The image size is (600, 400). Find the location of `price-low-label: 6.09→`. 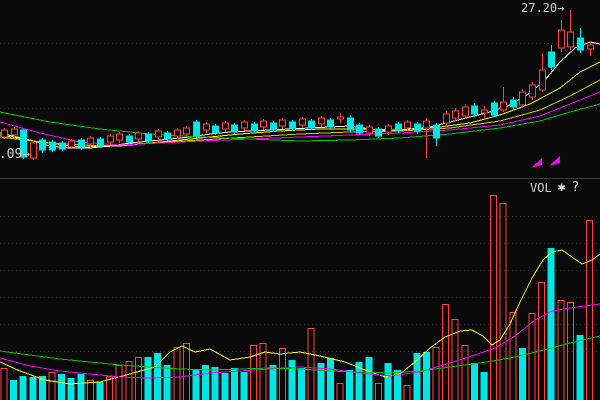

price-low-label: 6.09→ is located at coordinates (15, 154).